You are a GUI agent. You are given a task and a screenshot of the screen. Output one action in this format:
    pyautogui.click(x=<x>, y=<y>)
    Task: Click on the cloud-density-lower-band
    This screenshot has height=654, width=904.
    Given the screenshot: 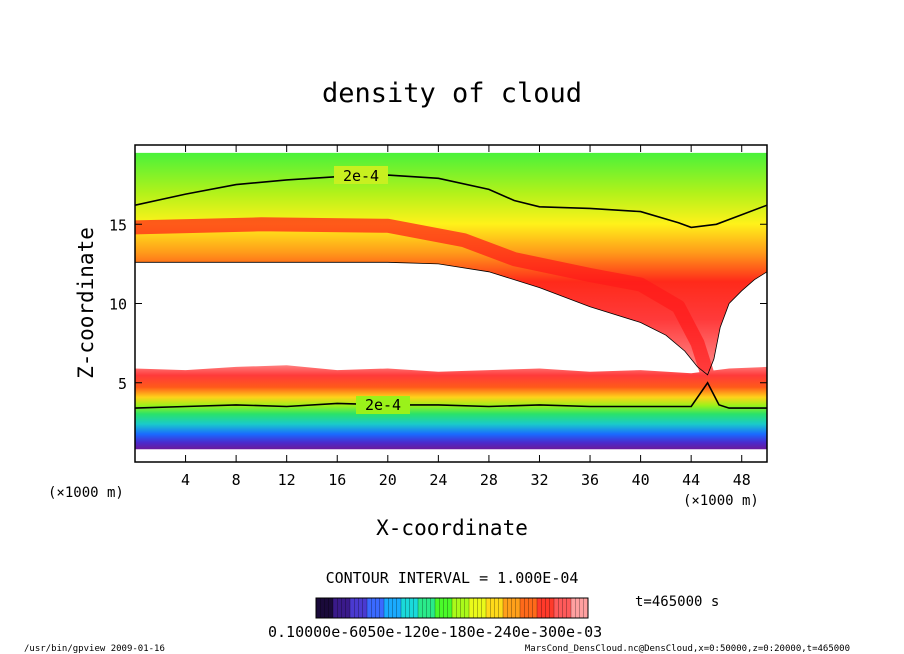 What is the action you would take?
    pyautogui.click(x=451, y=407)
    